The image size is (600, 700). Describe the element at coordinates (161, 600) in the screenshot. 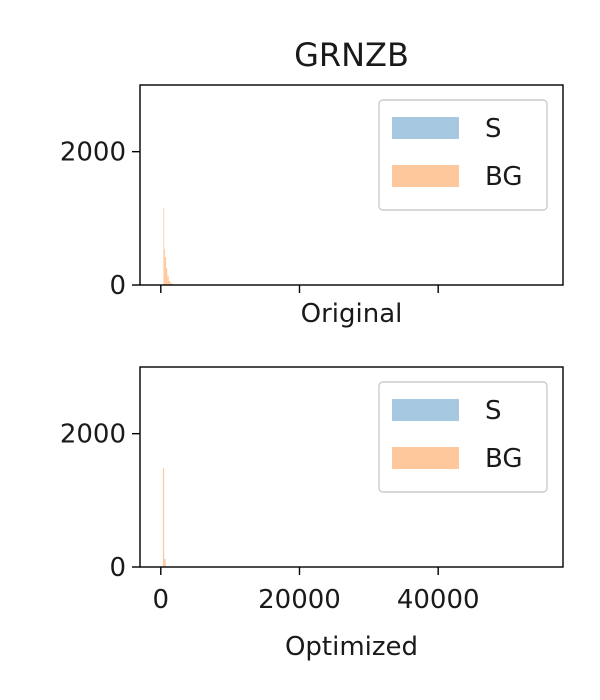

I see `x-tick-label: 0` at that location.